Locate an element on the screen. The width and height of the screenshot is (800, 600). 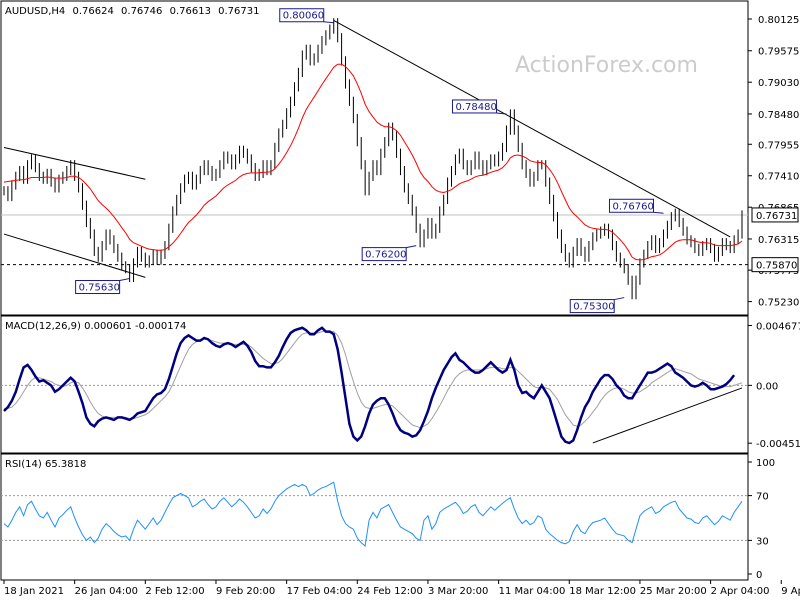
annotation-label: 0.76760 is located at coordinates (632, 206).